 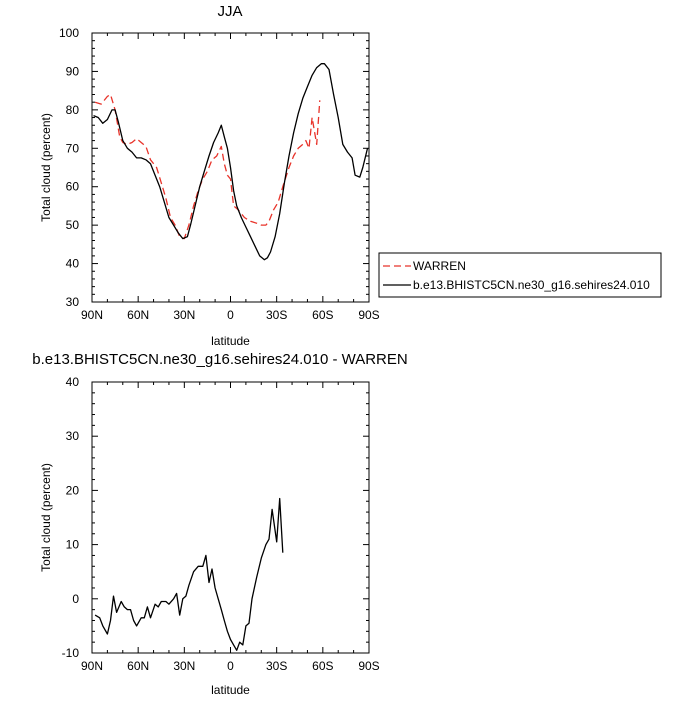 I want to click on y-tick-label: 60, so click(x=73, y=187).